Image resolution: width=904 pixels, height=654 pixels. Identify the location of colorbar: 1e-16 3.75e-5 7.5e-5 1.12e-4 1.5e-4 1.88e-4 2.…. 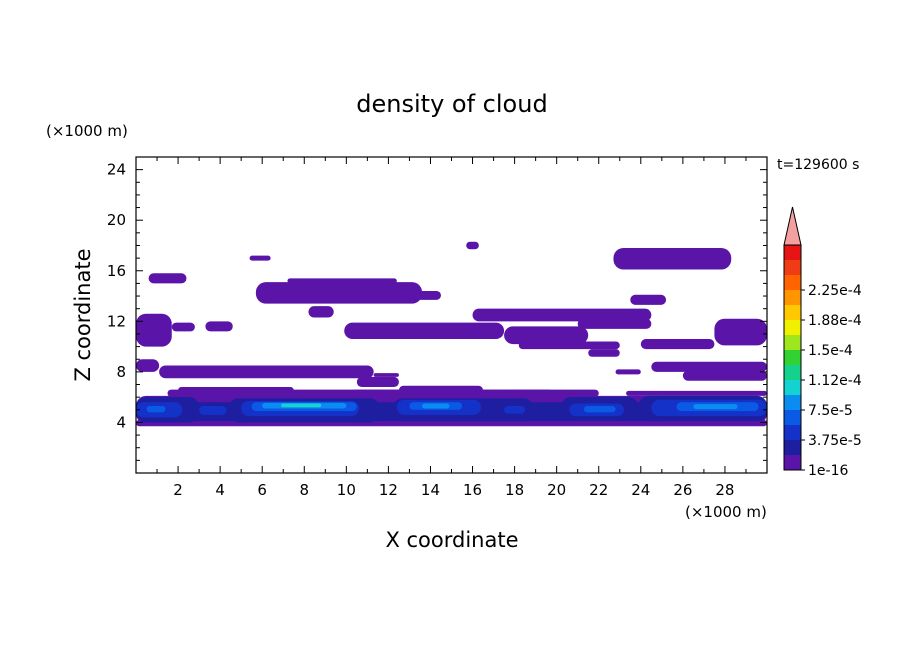
(822, 342).